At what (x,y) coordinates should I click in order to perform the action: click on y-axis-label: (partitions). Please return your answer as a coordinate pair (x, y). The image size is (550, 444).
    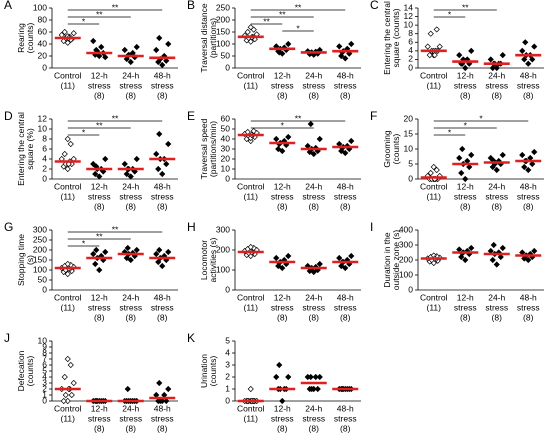
    Looking at the image, I should click on (213, 38).